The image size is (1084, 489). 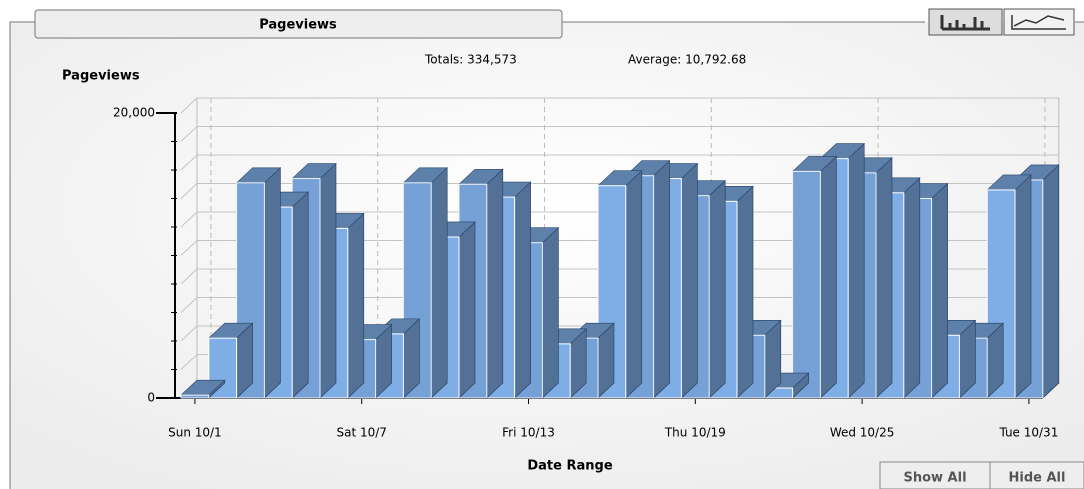 I want to click on show-all-button, so click(x=935, y=475).